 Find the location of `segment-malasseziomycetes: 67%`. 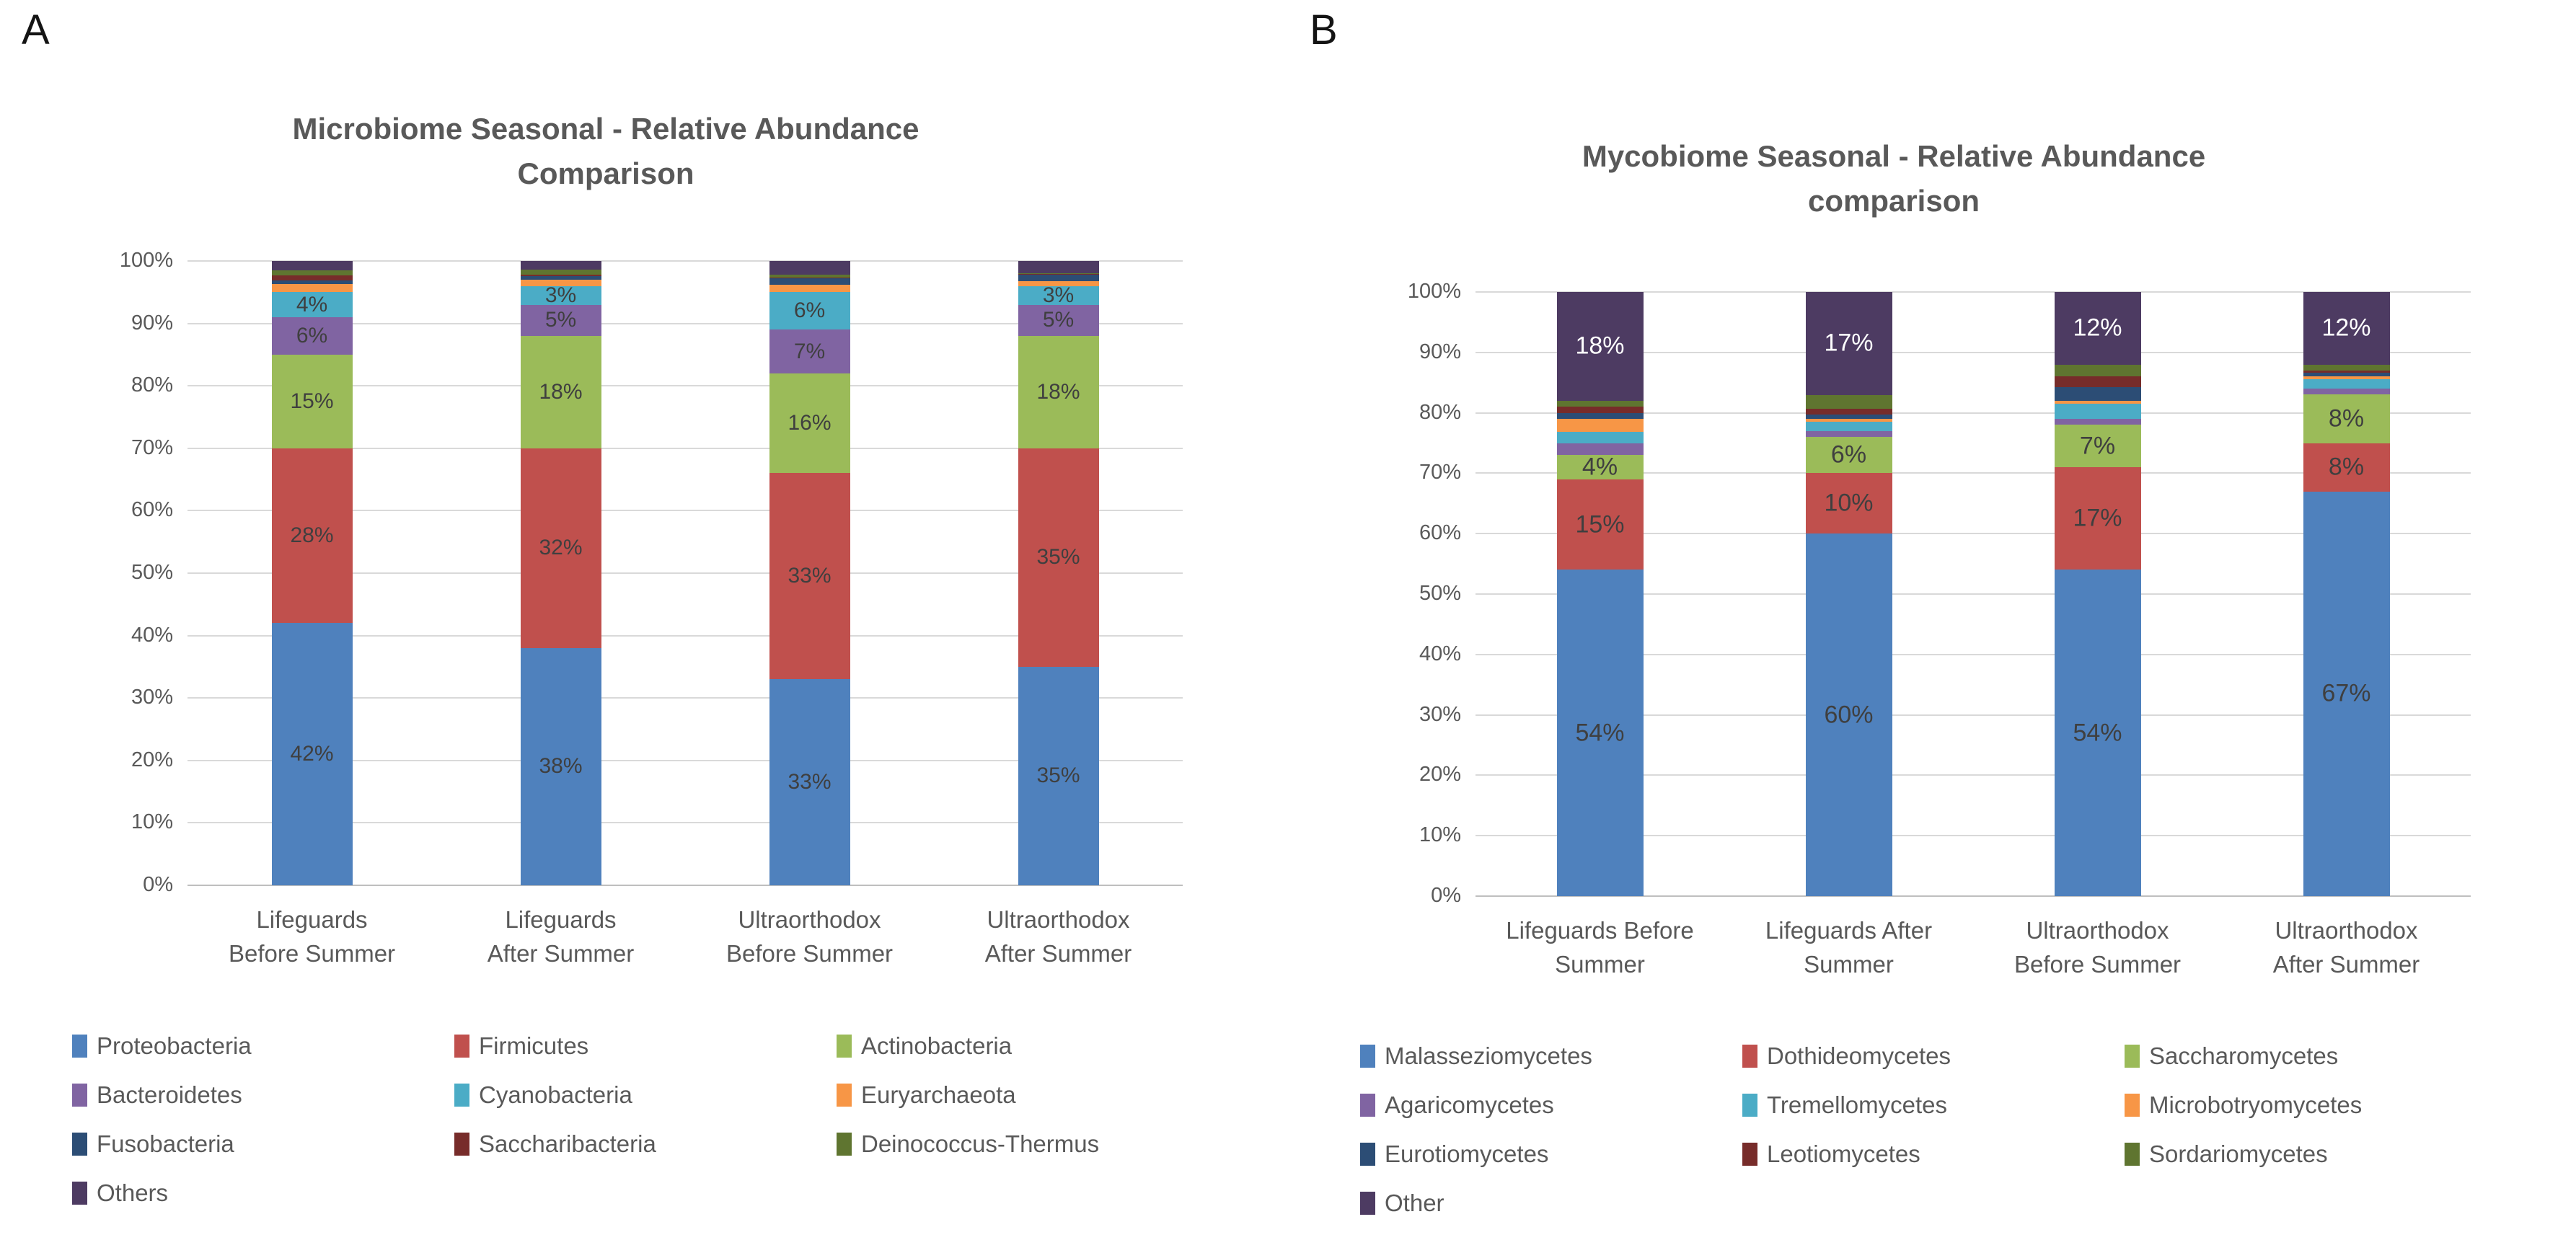

segment-malasseziomycetes: 67% is located at coordinates (2346, 693).